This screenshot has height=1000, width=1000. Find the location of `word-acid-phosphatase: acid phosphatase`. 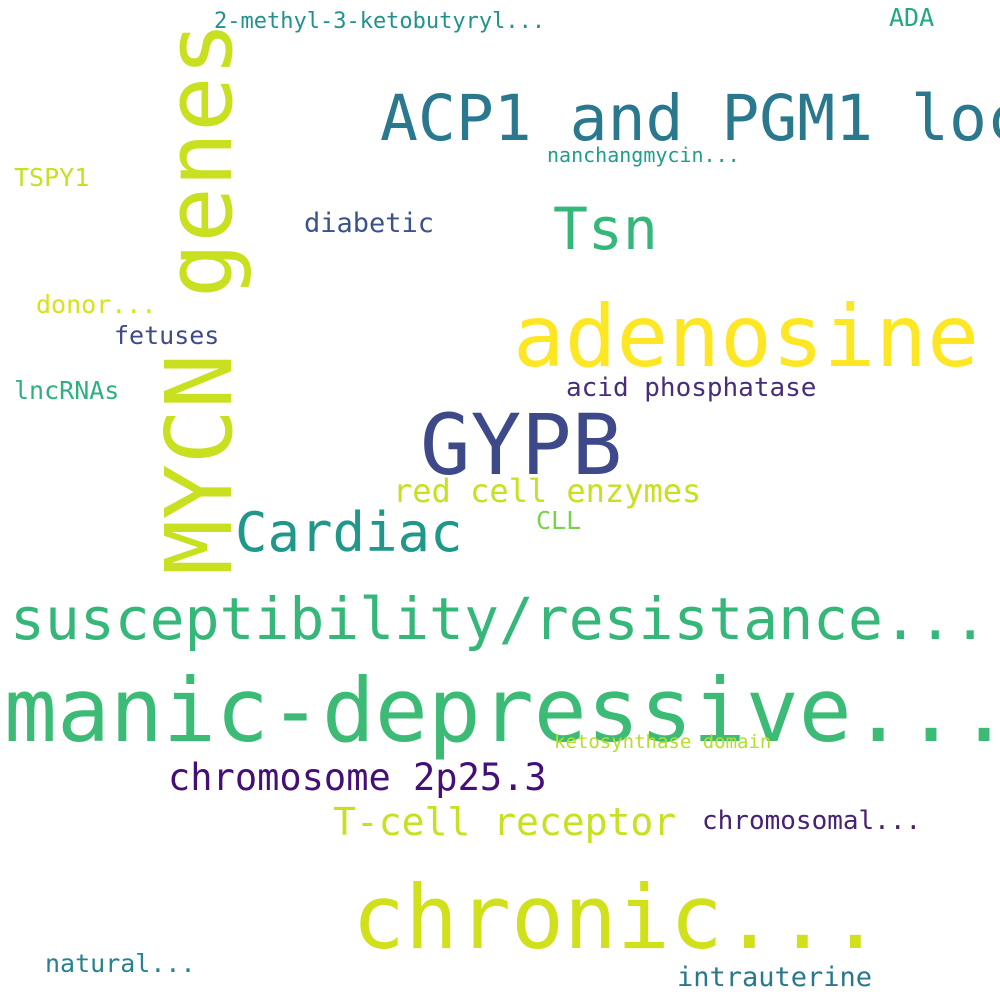

word-acid-phosphatase: acid phosphatase is located at coordinates (691, 388).